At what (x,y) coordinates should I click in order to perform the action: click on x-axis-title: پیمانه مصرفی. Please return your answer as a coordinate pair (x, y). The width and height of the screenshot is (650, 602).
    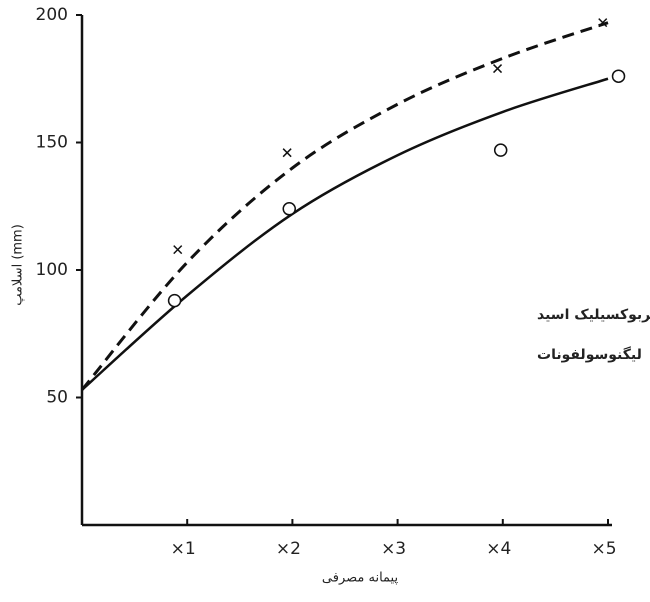
    Looking at the image, I should click on (360, 578).